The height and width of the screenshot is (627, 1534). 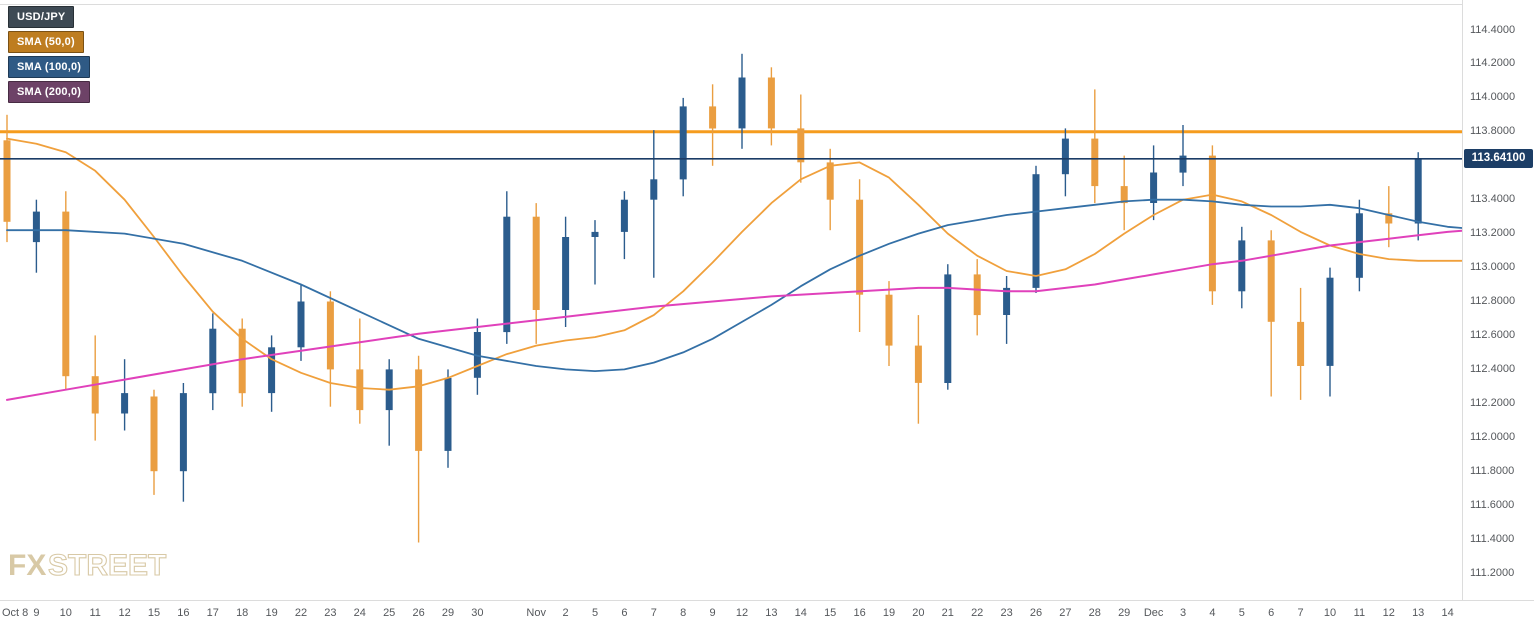 What do you see at coordinates (683, 613) in the screenshot?
I see `date-tick-label: 8` at bounding box center [683, 613].